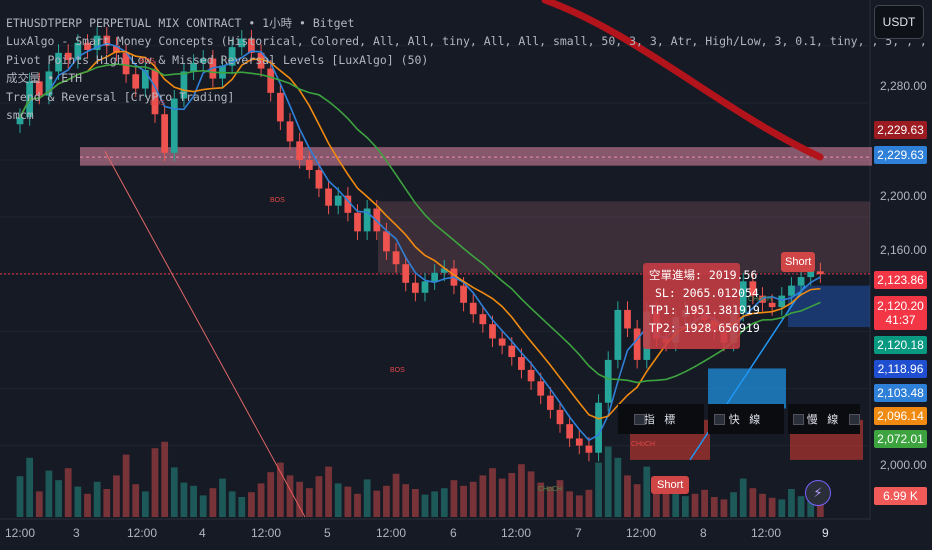 The height and width of the screenshot is (550, 932). Describe the element at coordinates (900, 393) in the screenshot. I see `price-tag-blue-ma: 2,103.48` at that location.